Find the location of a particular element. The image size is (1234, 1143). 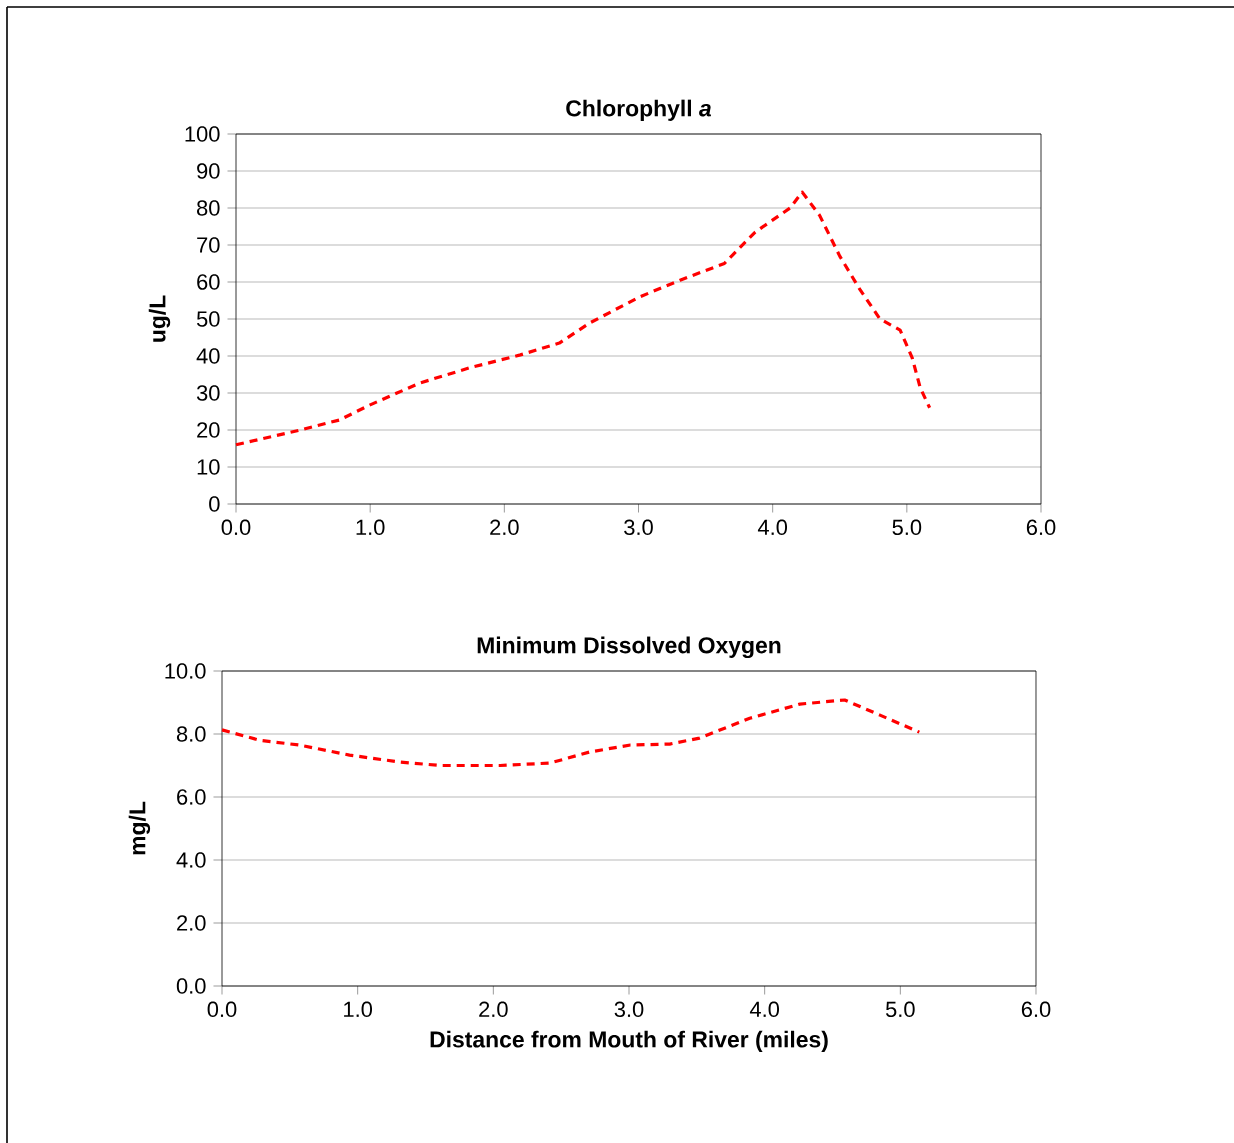

y-tick-label: 10 is located at coordinates (208, 467).